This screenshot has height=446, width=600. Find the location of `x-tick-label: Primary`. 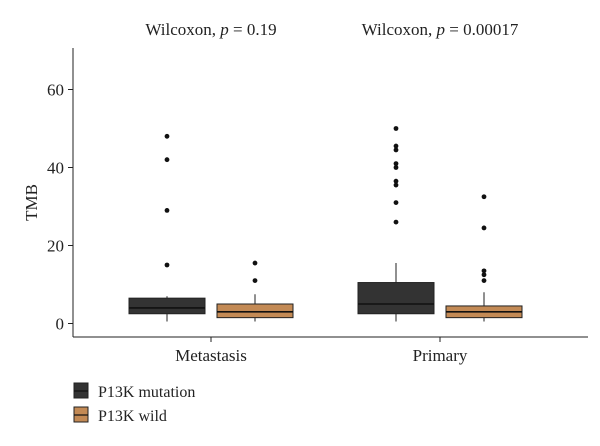

x-tick-label: Primary is located at coordinates (440, 355).